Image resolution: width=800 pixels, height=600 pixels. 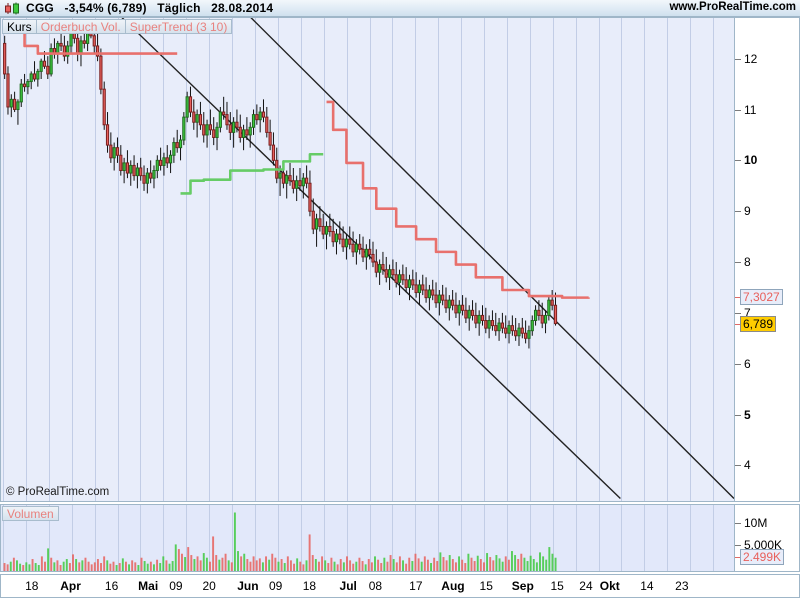 I want to click on date-axis-label: Sep, so click(x=522, y=586).